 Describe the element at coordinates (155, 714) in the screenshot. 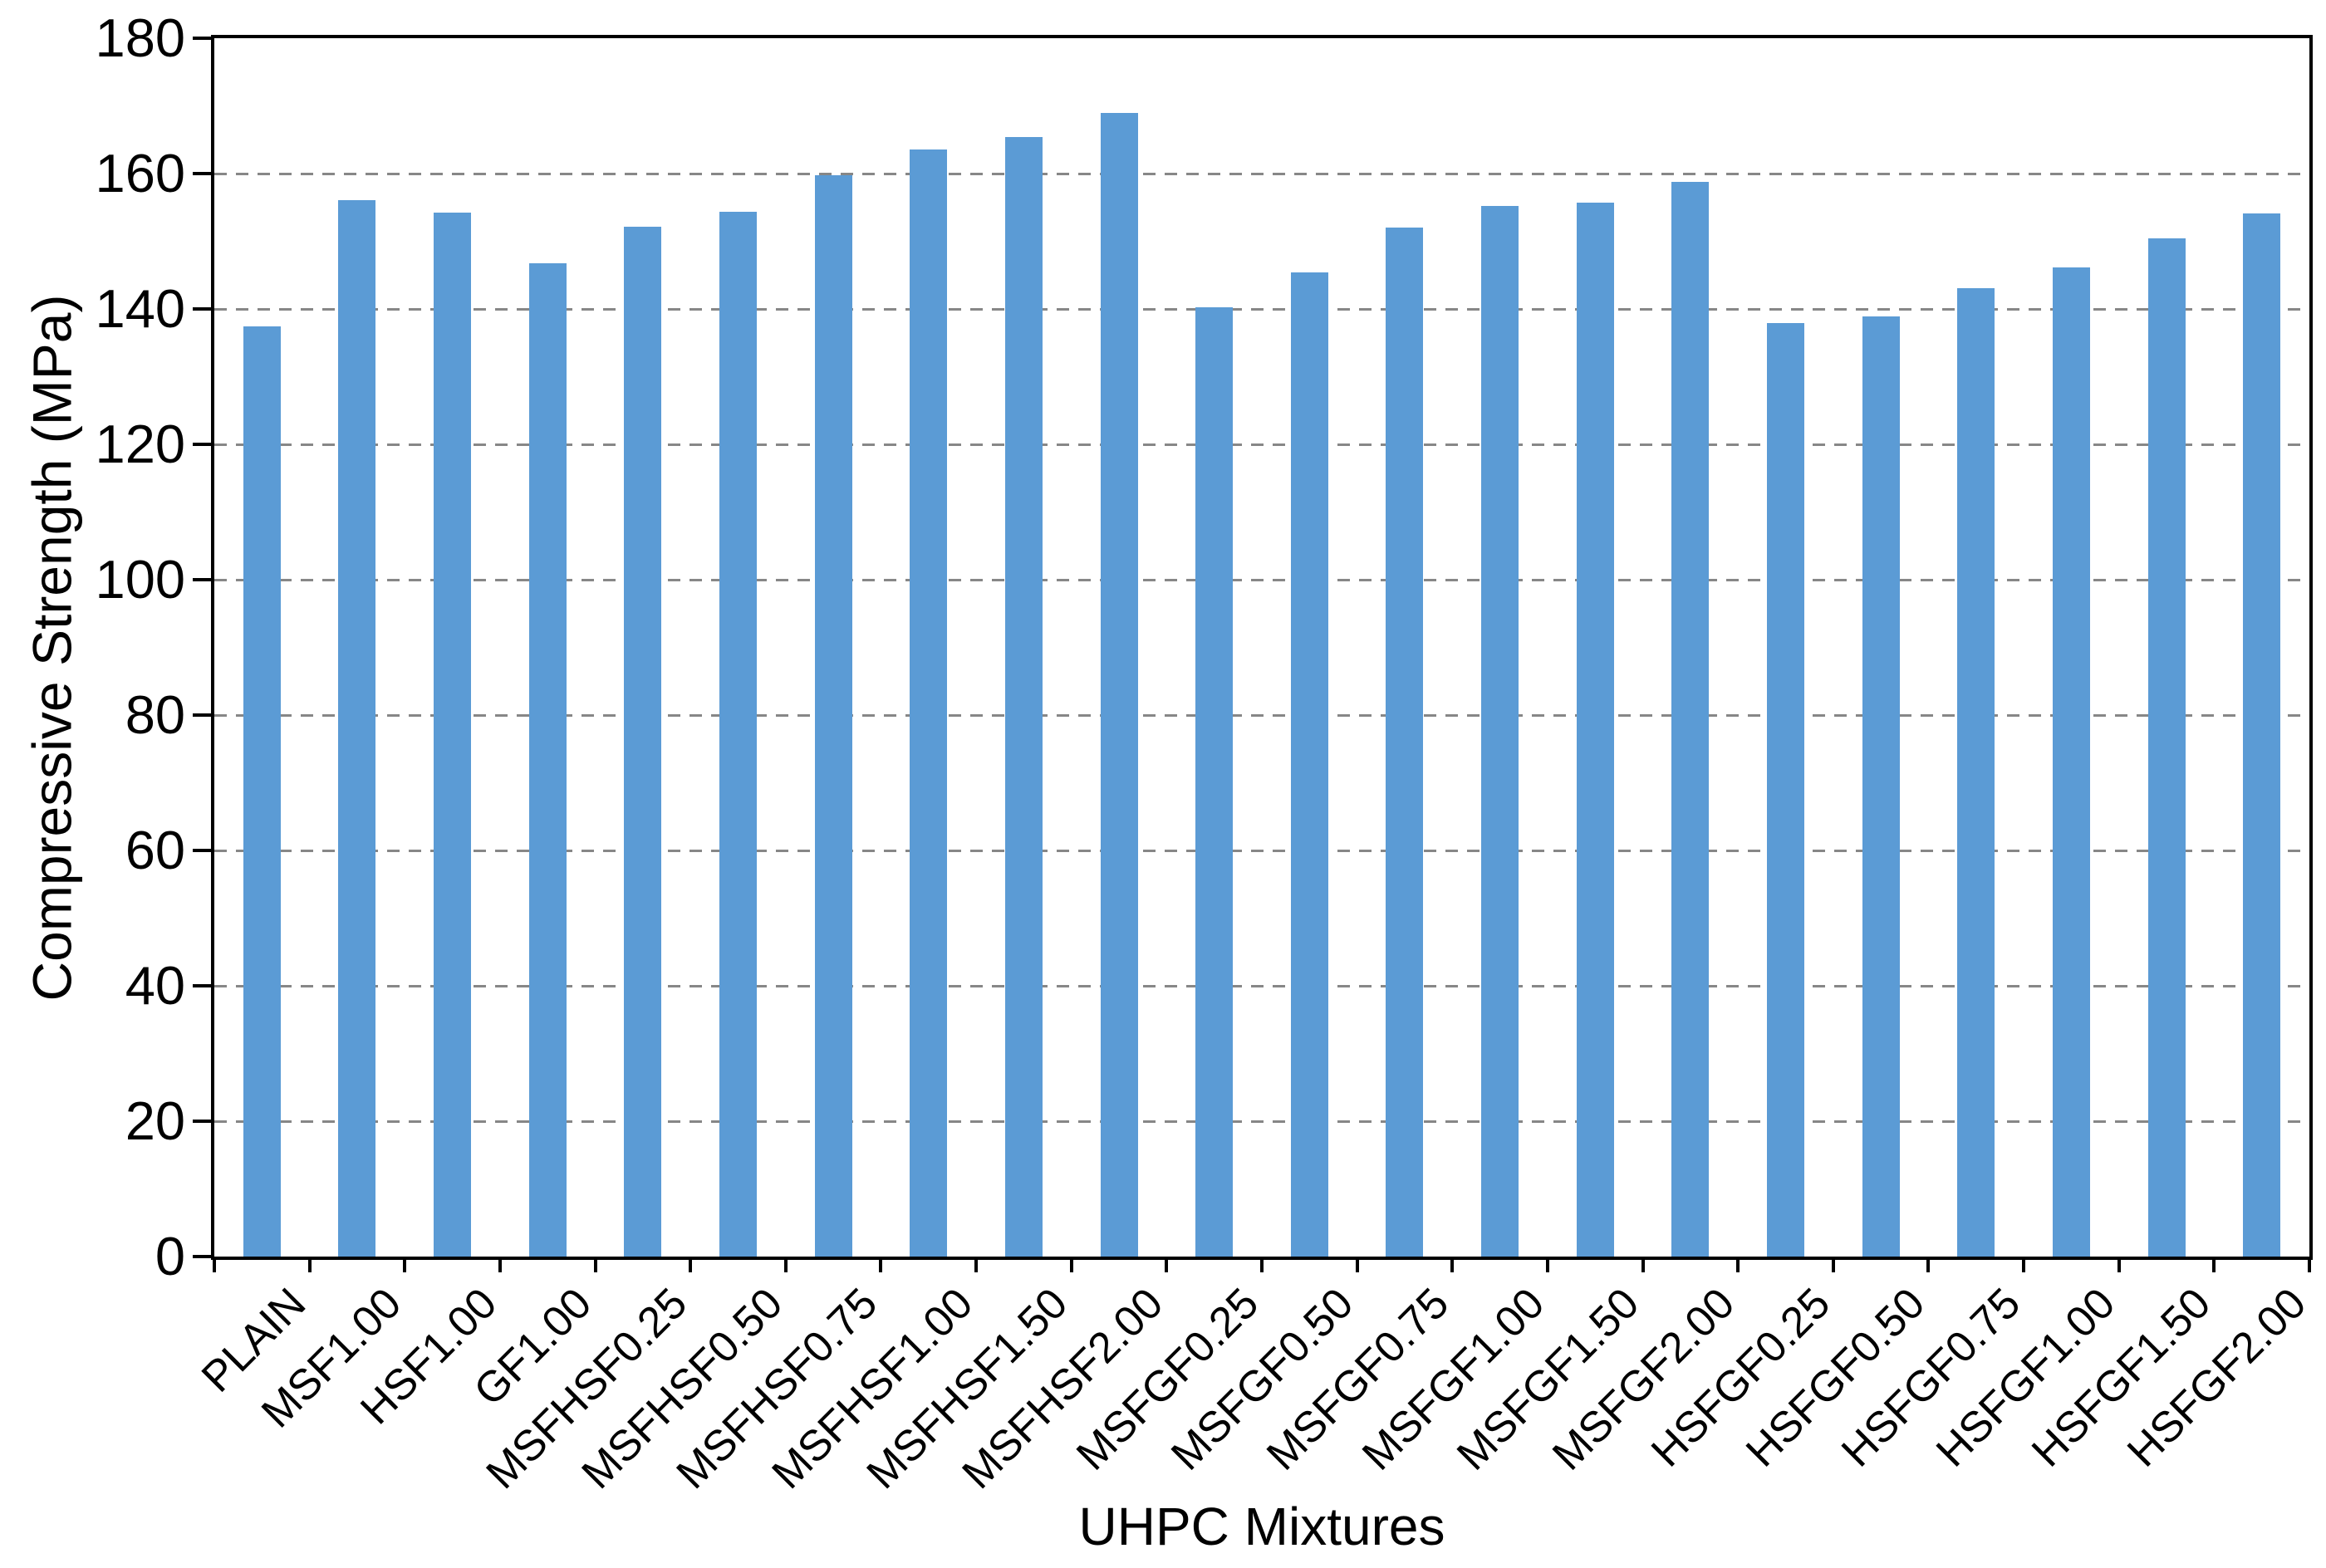

I see `y-tick-label: 80` at that location.